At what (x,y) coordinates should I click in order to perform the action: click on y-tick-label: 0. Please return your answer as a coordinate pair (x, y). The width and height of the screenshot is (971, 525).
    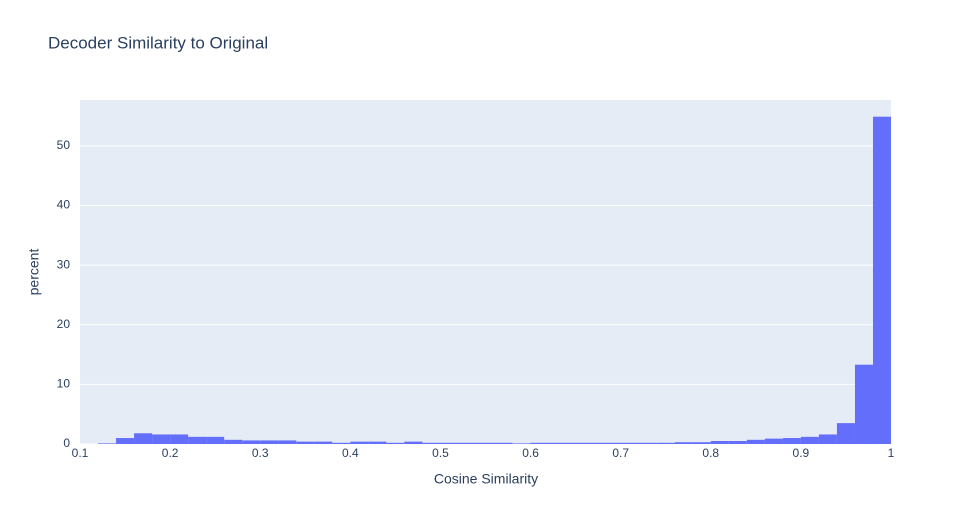
    Looking at the image, I should click on (66, 443).